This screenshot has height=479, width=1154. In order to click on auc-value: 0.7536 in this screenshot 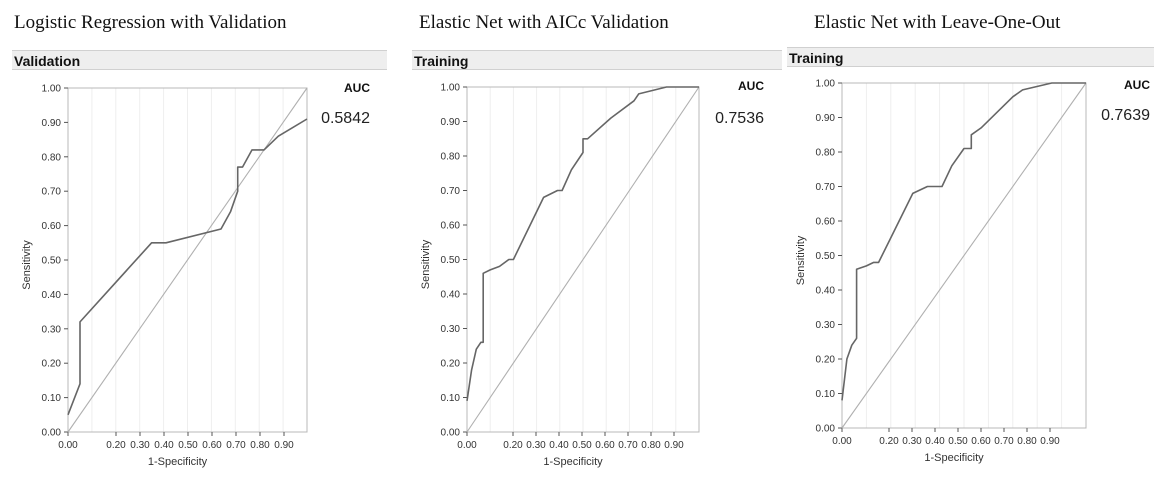, I will do `click(739, 118)`.